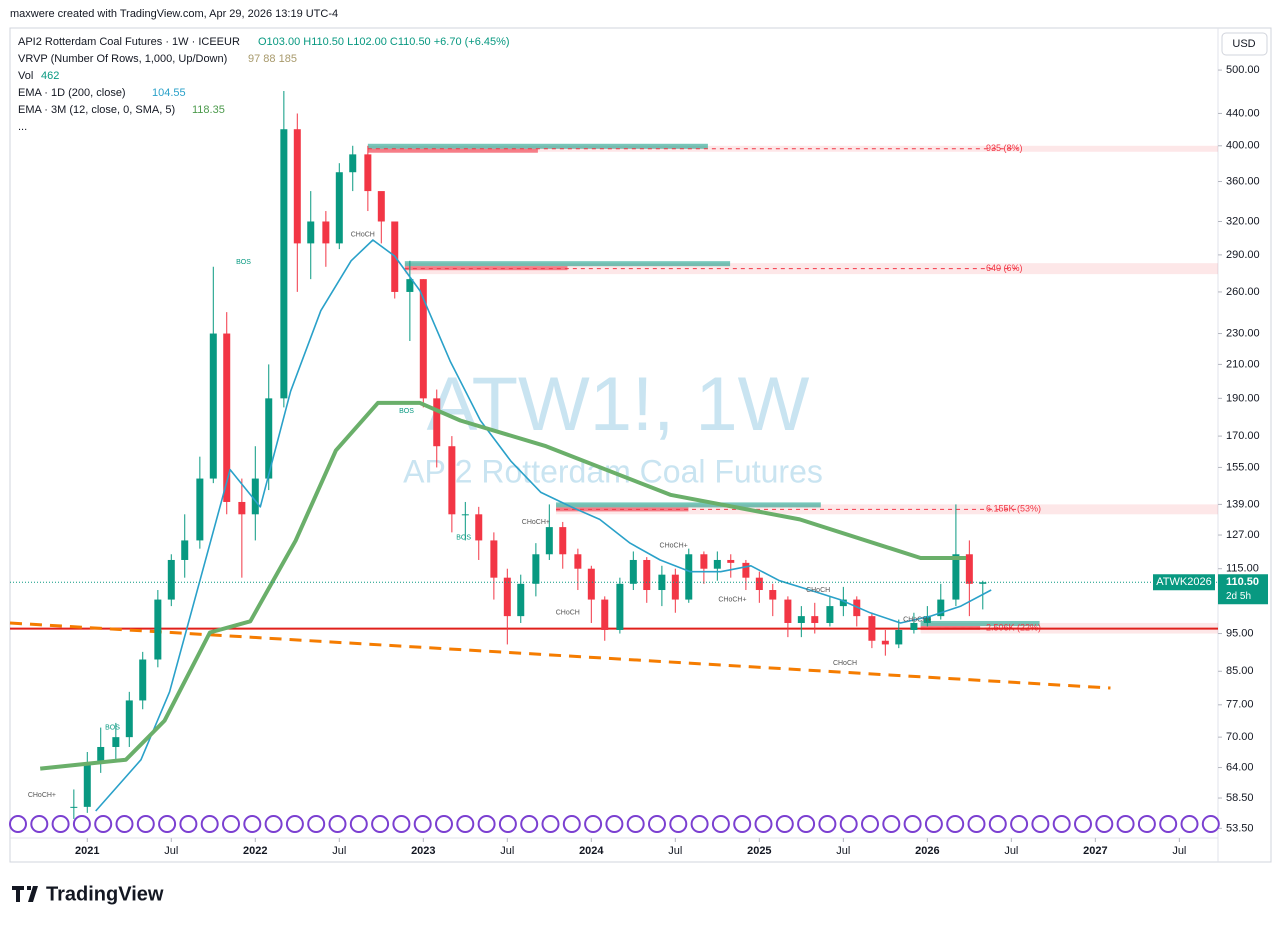 The height and width of the screenshot is (925, 1281). Describe the element at coordinates (122, 59) in the screenshot. I see `legend-vrvp: VRVP (Number Of Rows, 1,000, Up/Down)` at that location.